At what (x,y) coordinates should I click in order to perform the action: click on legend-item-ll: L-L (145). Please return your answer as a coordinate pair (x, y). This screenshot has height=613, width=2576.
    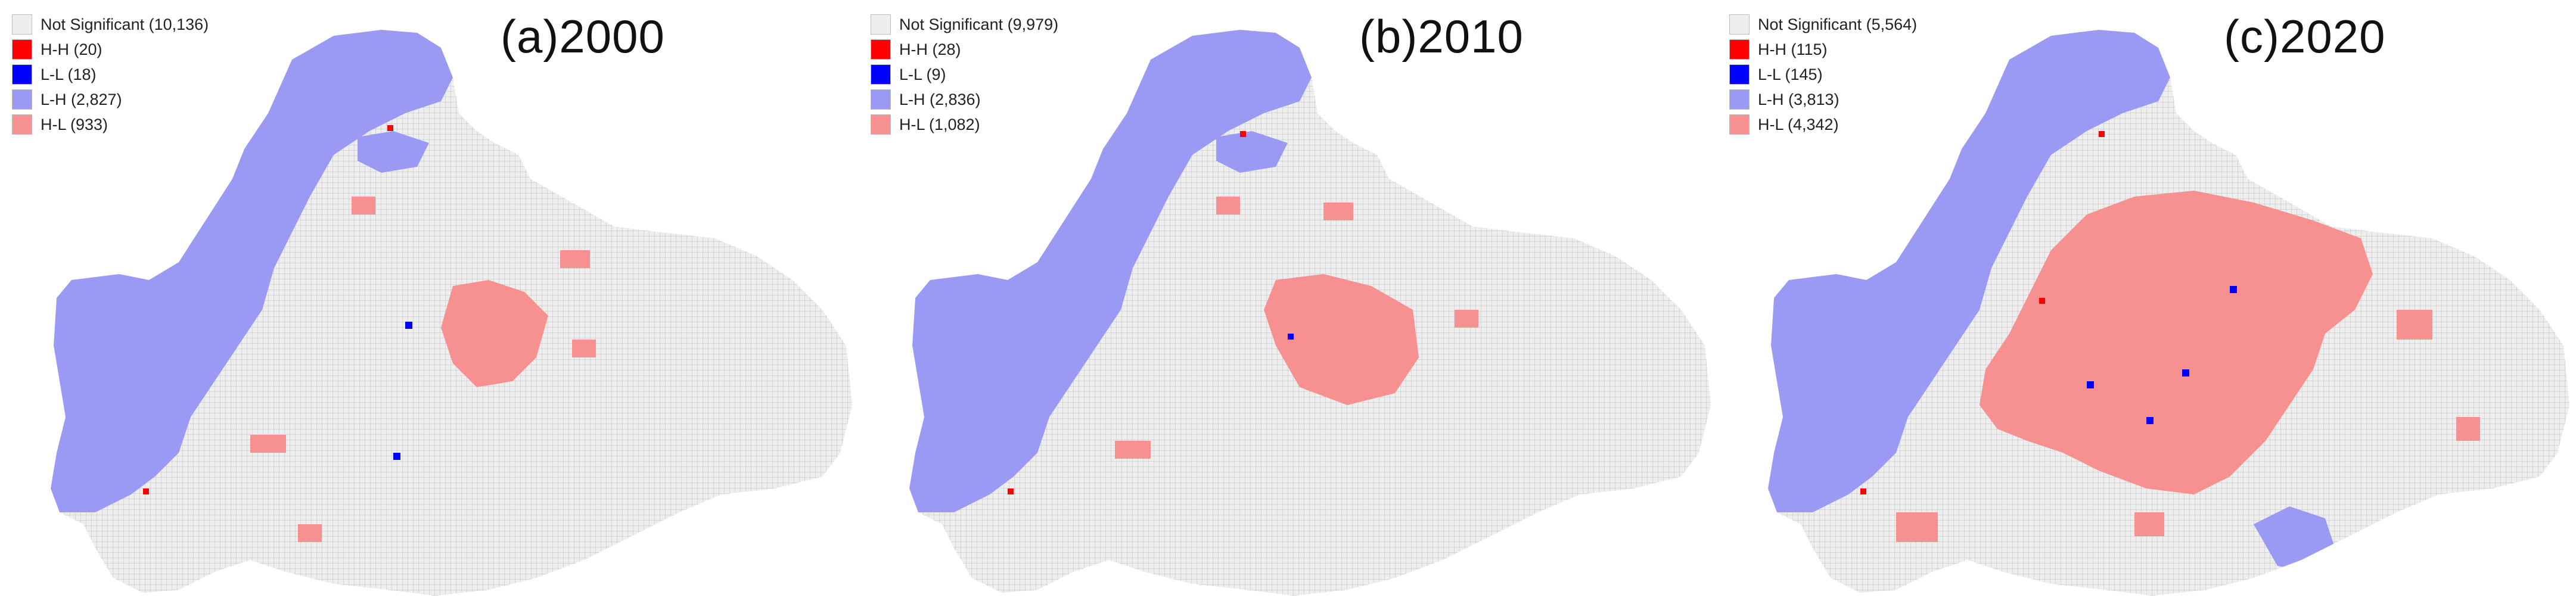
    Looking at the image, I should click on (1823, 74).